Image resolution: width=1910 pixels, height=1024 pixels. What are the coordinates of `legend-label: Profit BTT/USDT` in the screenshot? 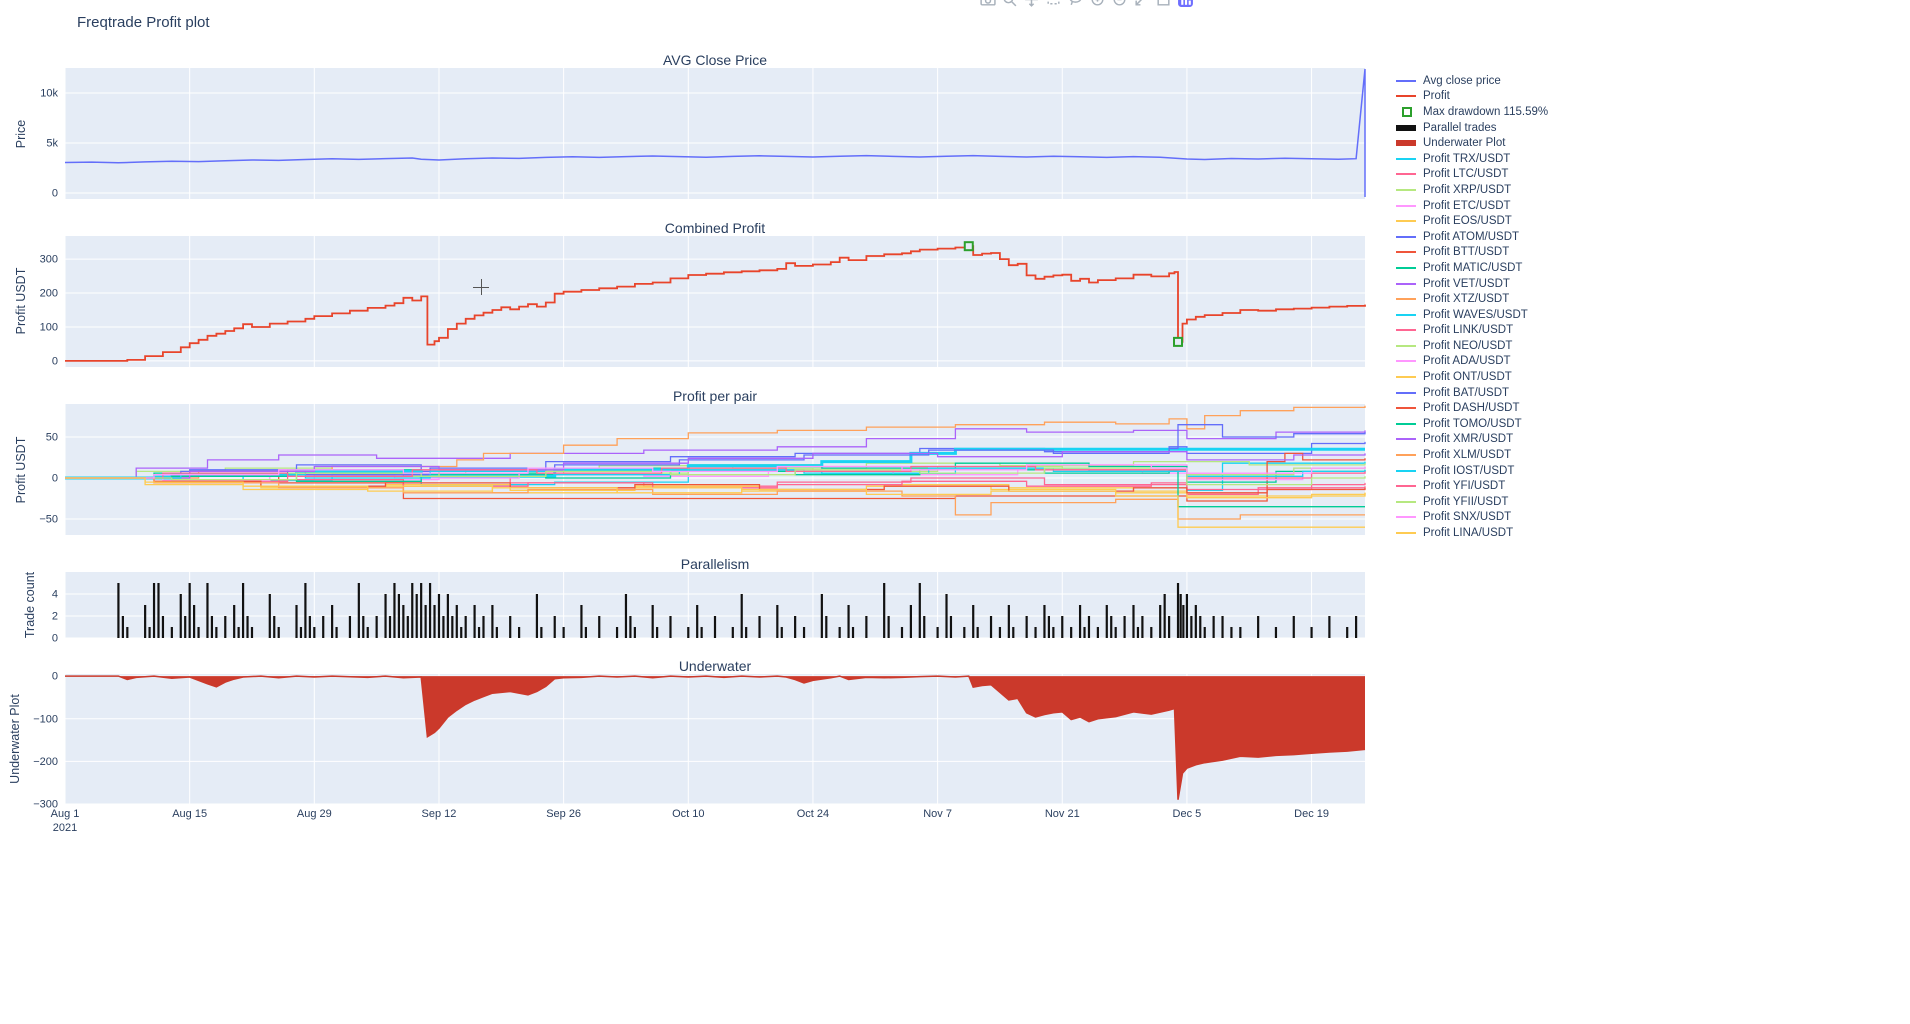 It's located at (1466, 252).